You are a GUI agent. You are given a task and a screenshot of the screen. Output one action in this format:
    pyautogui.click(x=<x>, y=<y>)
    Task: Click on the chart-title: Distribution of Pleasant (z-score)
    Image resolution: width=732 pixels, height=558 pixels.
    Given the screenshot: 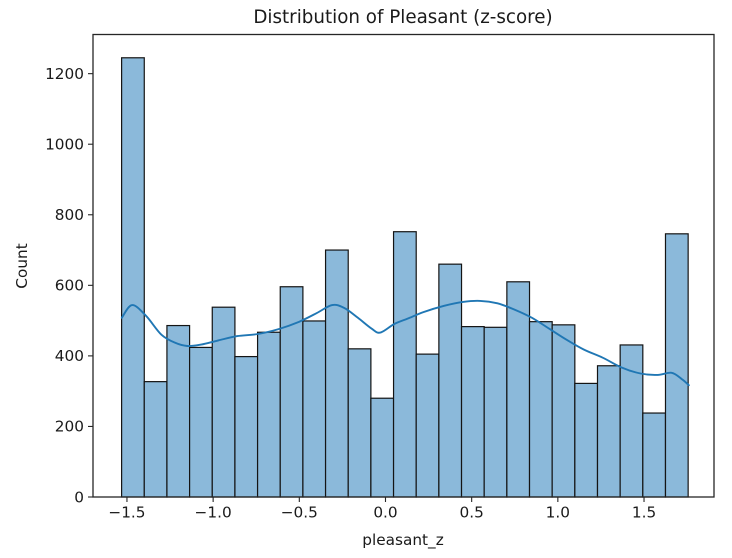 What is the action you would take?
    pyautogui.click(x=402, y=17)
    